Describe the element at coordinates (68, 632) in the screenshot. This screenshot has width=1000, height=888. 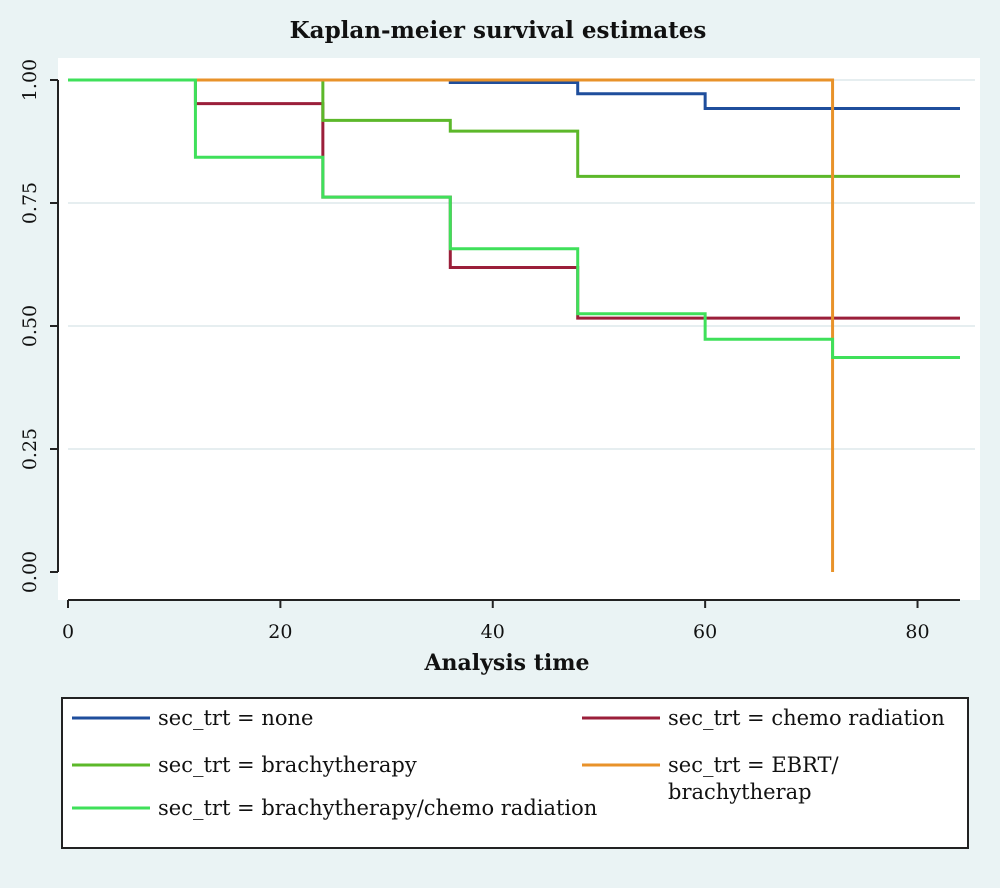
I see `x-tick-label-0: 0` at that location.